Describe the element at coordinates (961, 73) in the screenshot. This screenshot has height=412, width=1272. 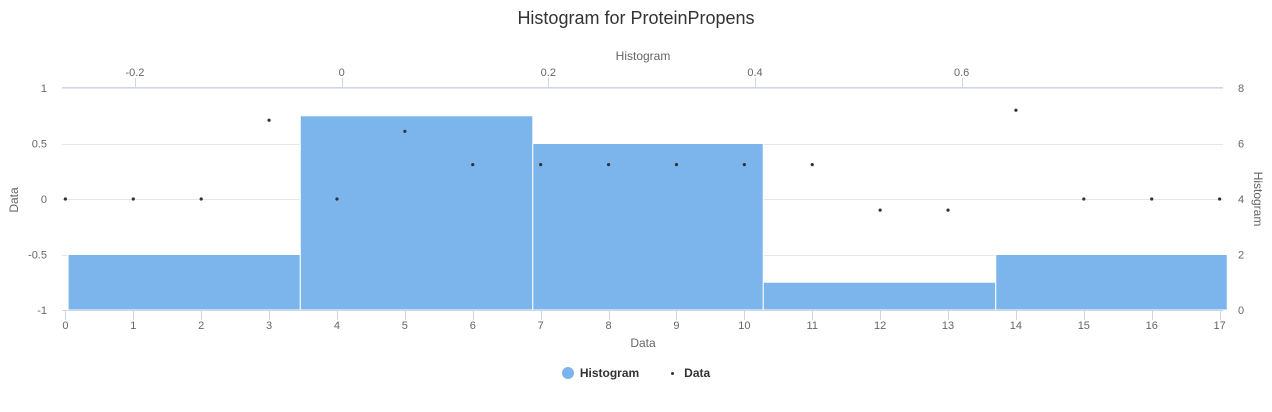
I see `x-top-tick-label: 0.6` at that location.